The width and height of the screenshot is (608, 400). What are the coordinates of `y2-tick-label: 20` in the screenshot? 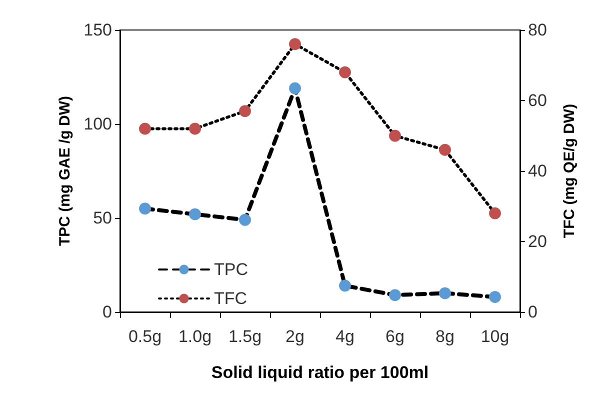 It's located at (537, 241).